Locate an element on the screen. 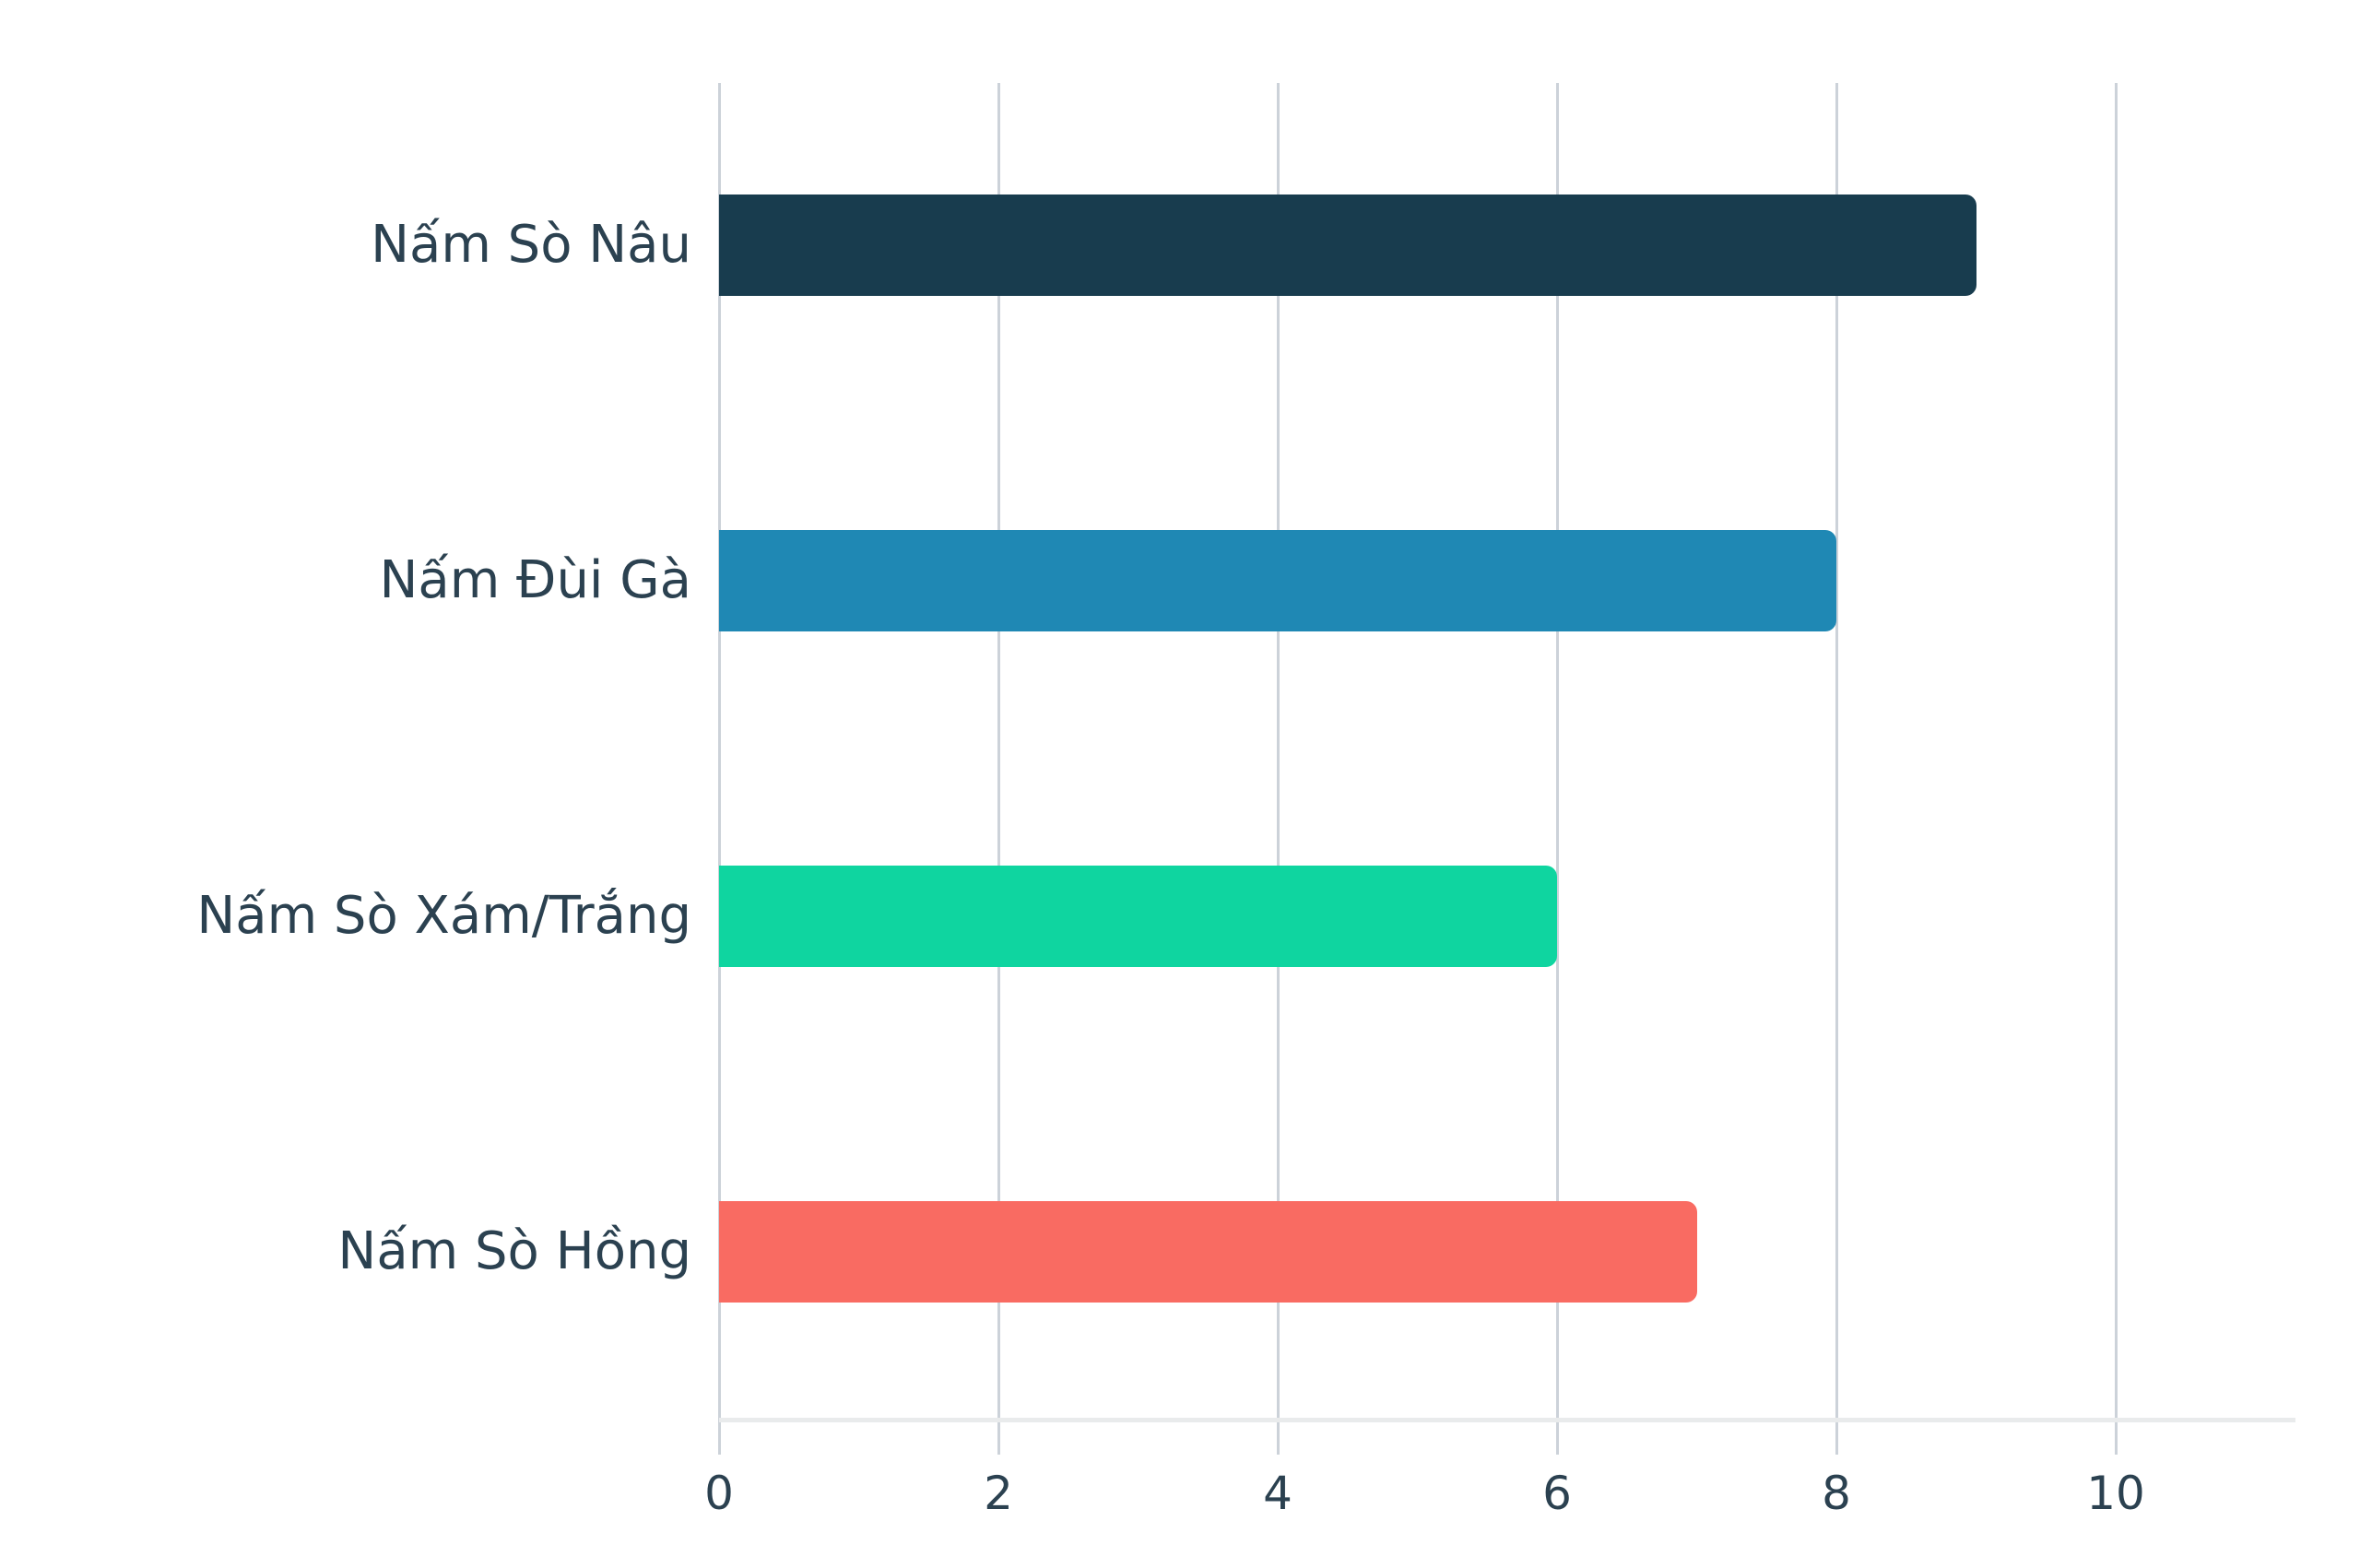 This screenshot has width=2360, height=1568. x-tick-label: 10 is located at coordinates (2115, 1494).